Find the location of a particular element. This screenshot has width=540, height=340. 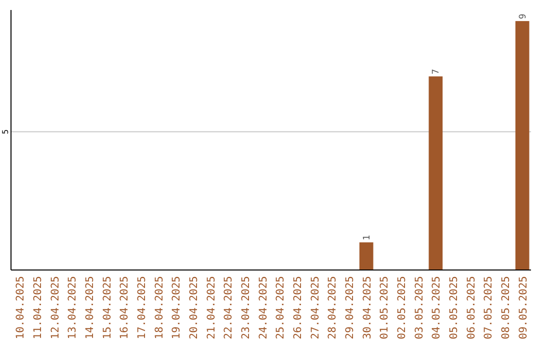

x-tick-label: 25.04.2025 is located at coordinates (280, 308).